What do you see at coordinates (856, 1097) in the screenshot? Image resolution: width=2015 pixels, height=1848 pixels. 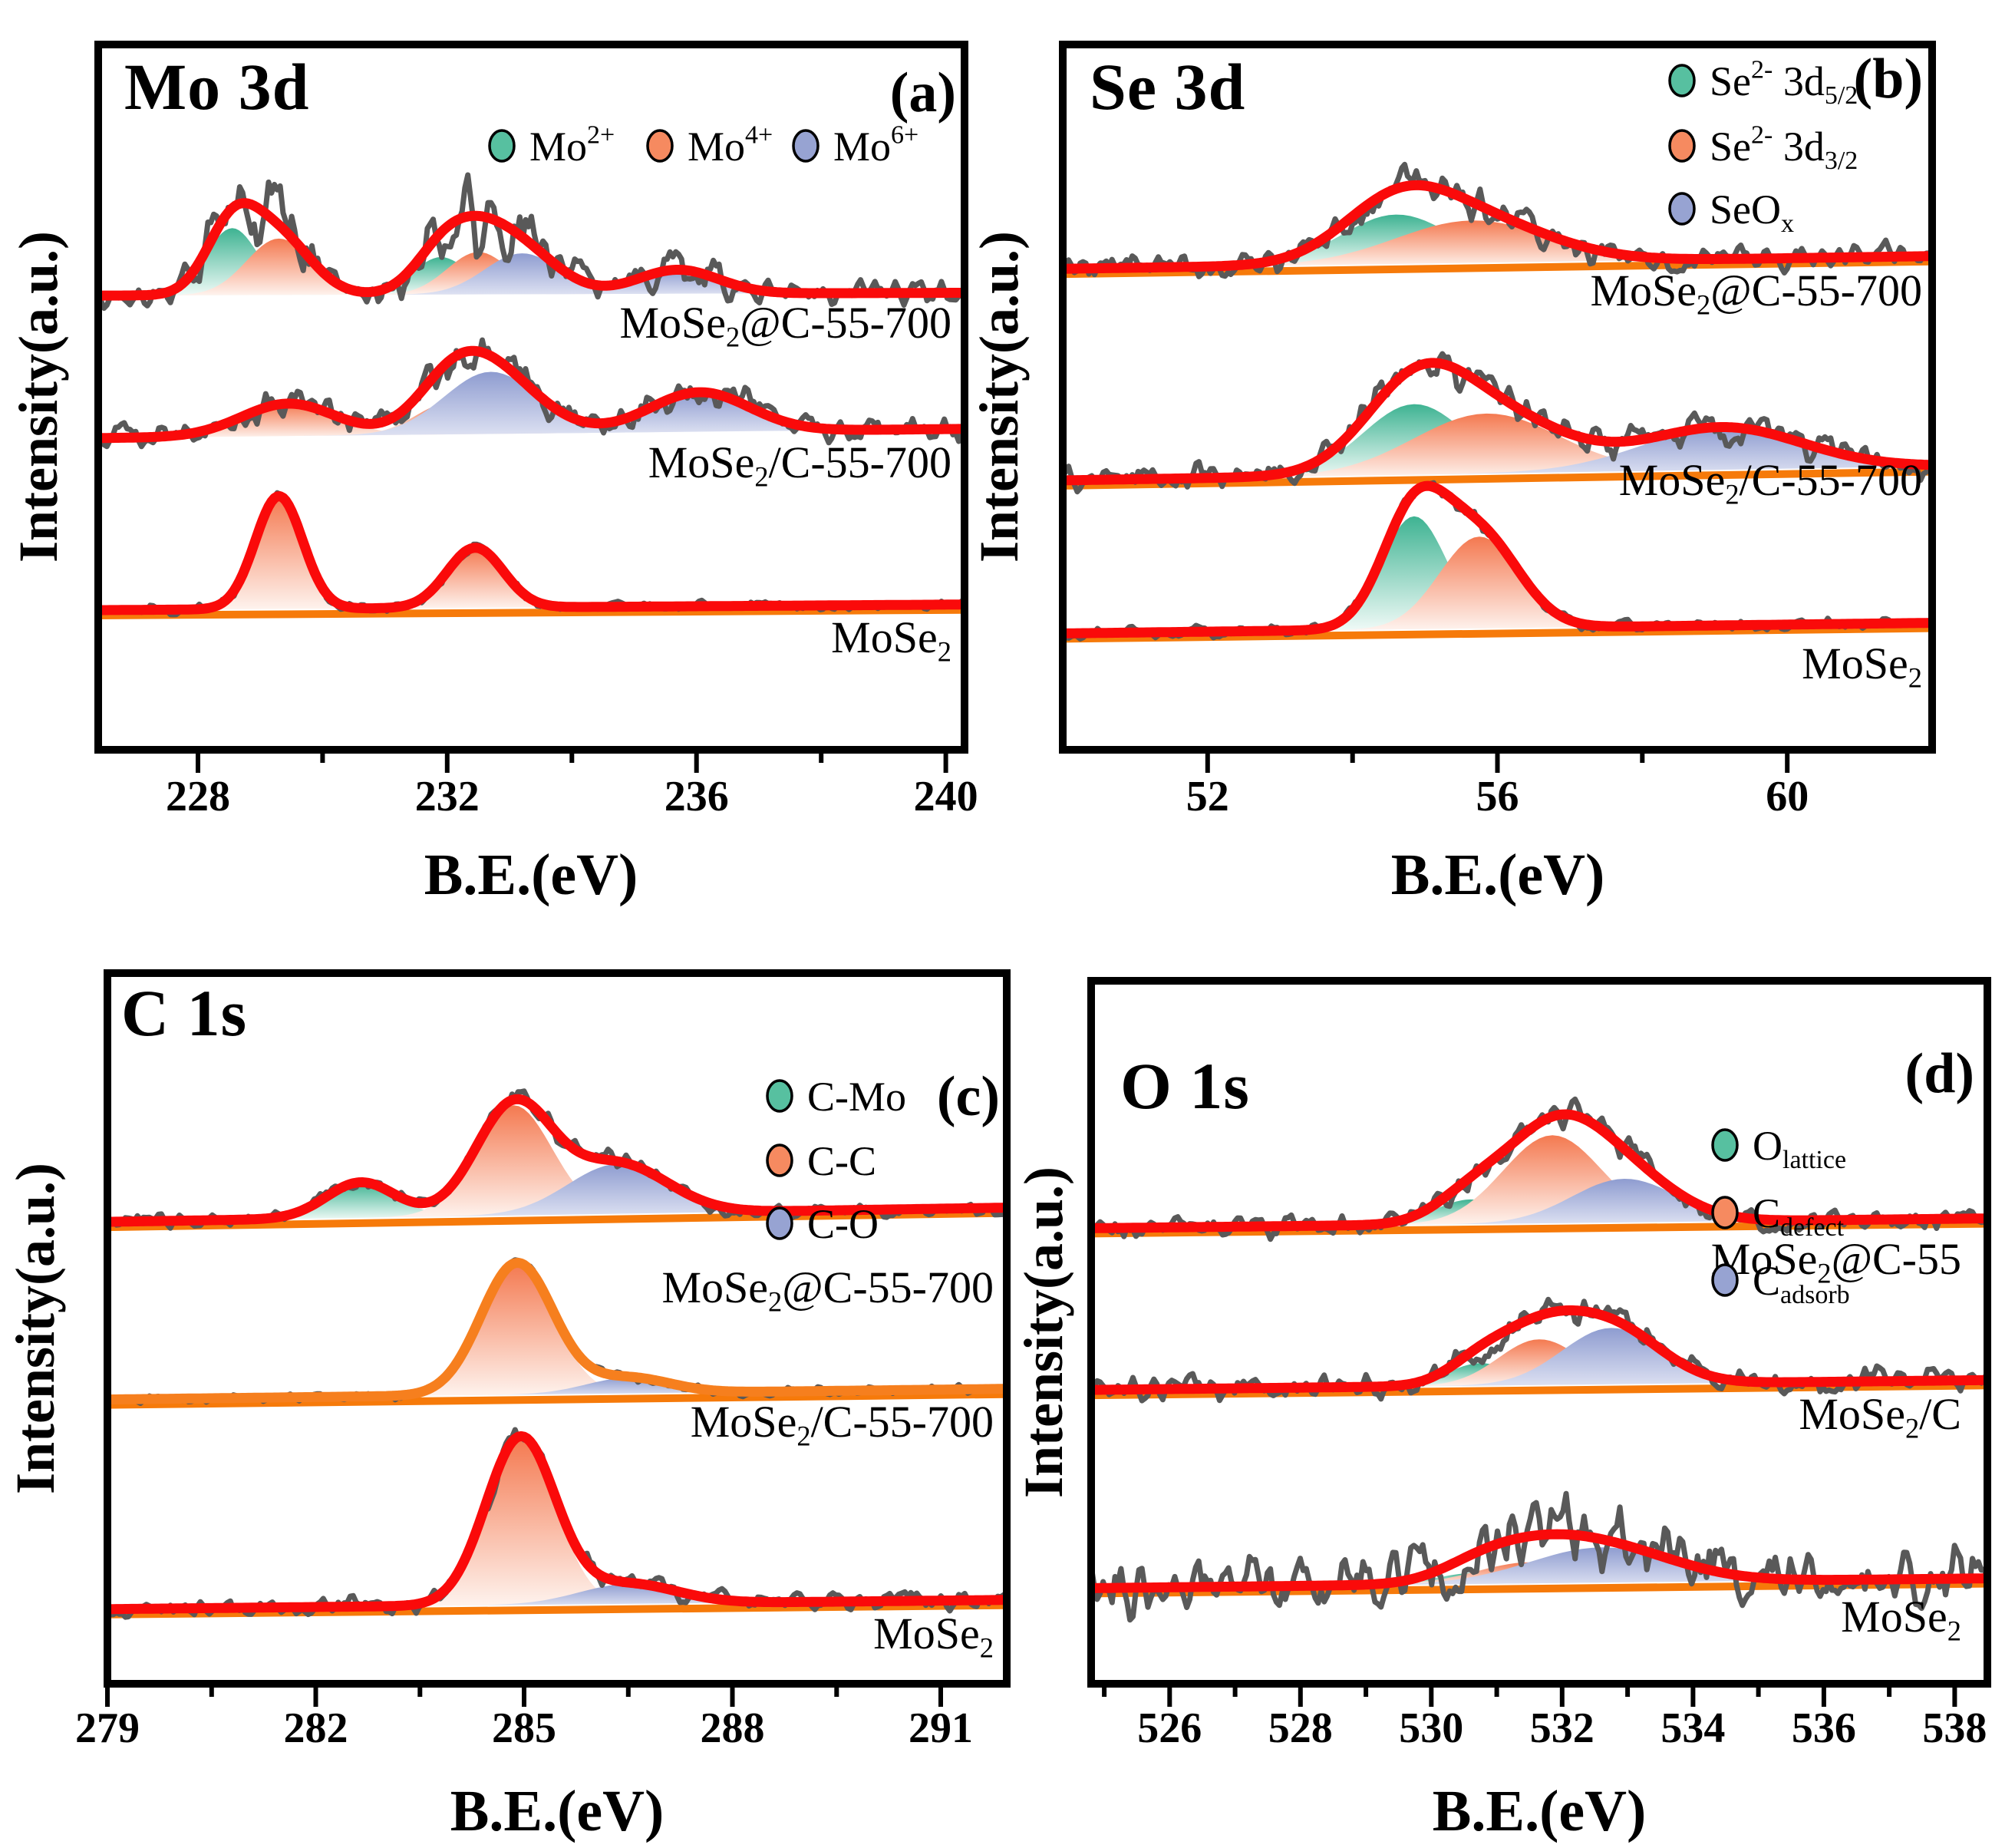 I see `legend-label: C-Mo` at bounding box center [856, 1097].